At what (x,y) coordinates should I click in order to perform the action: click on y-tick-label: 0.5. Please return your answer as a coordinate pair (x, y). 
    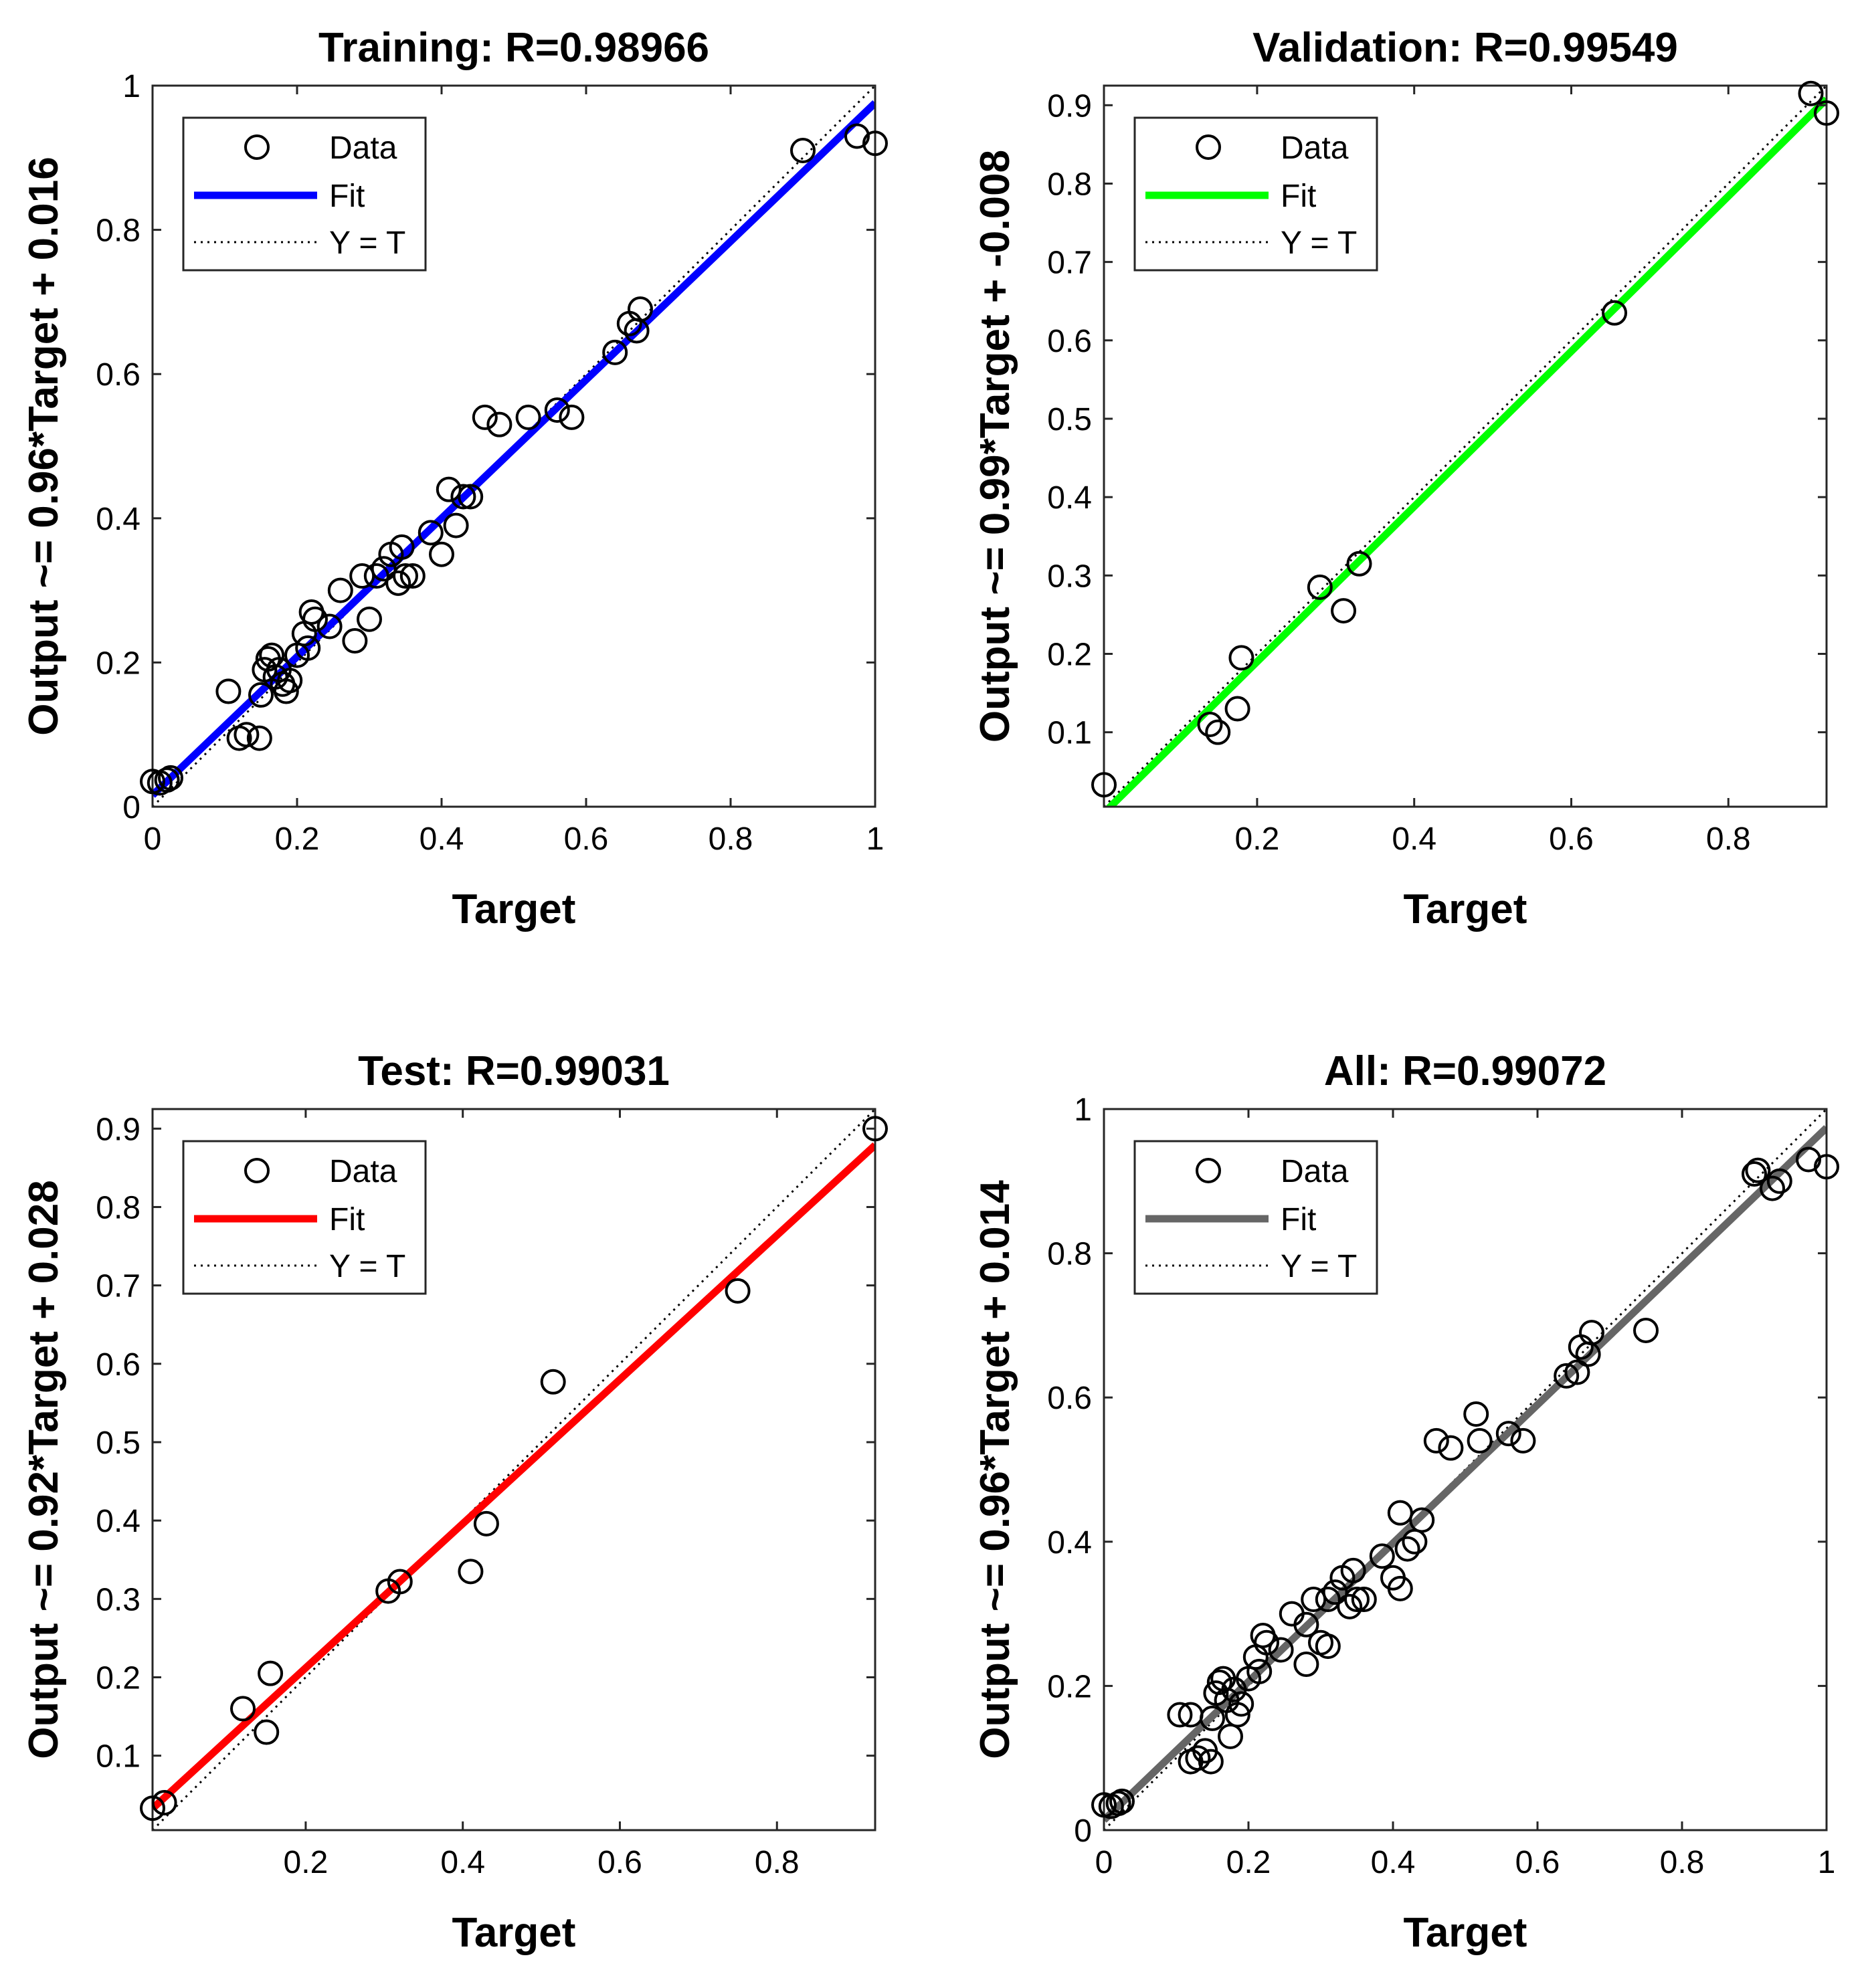
    Looking at the image, I should click on (118, 1443).